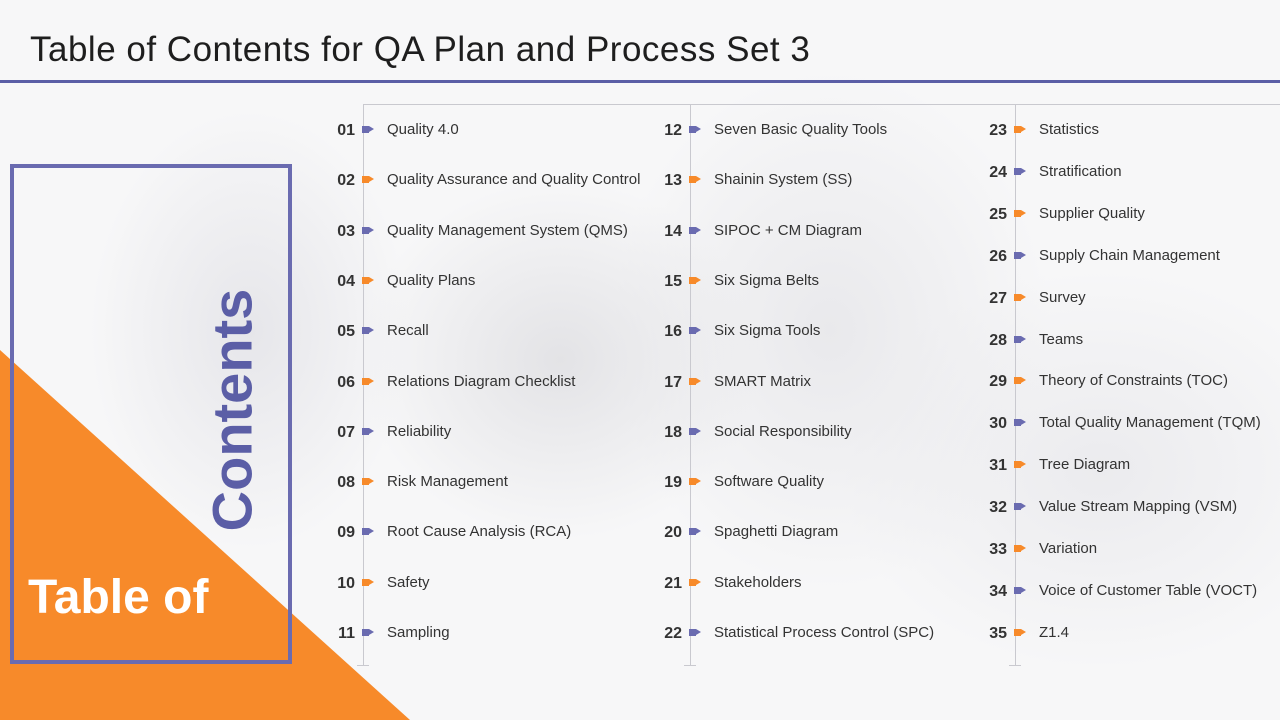 Image resolution: width=1280 pixels, height=720 pixels. Describe the element at coordinates (998, 298) in the screenshot. I see `toc-item-number: 27` at that location.